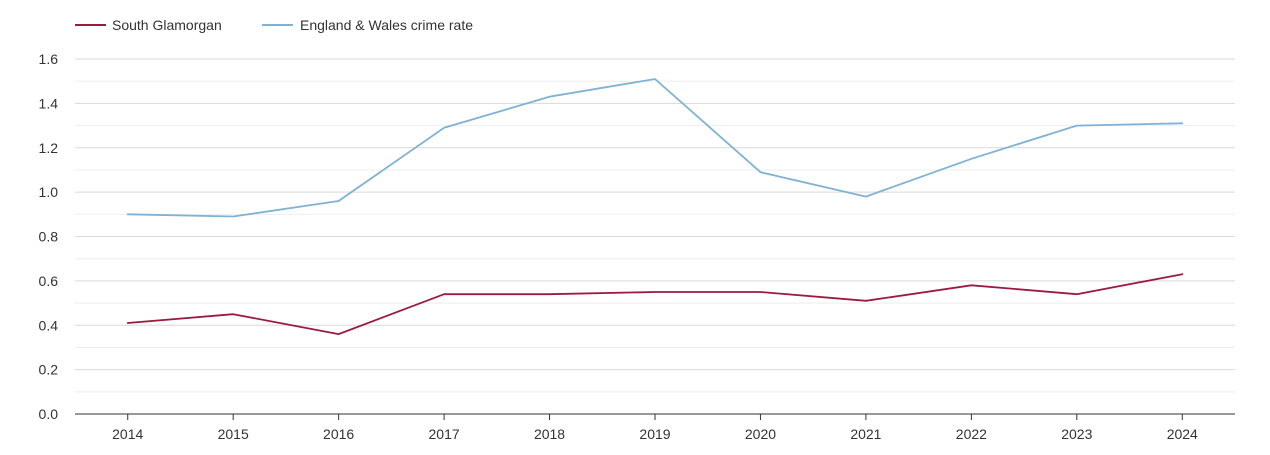 The width and height of the screenshot is (1270, 455). Describe the element at coordinates (49, 414) in the screenshot. I see `y-tick-label: 0.0` at that location.